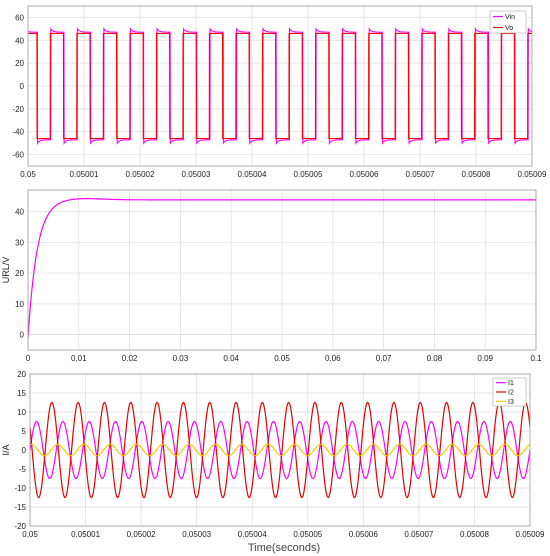 The height and width of the screenshot is (556, 550). What do you see at coordinates (384, 358) in the screenshot?
I see `x-tick-label: 0.07` at bounding box center [384, 358].